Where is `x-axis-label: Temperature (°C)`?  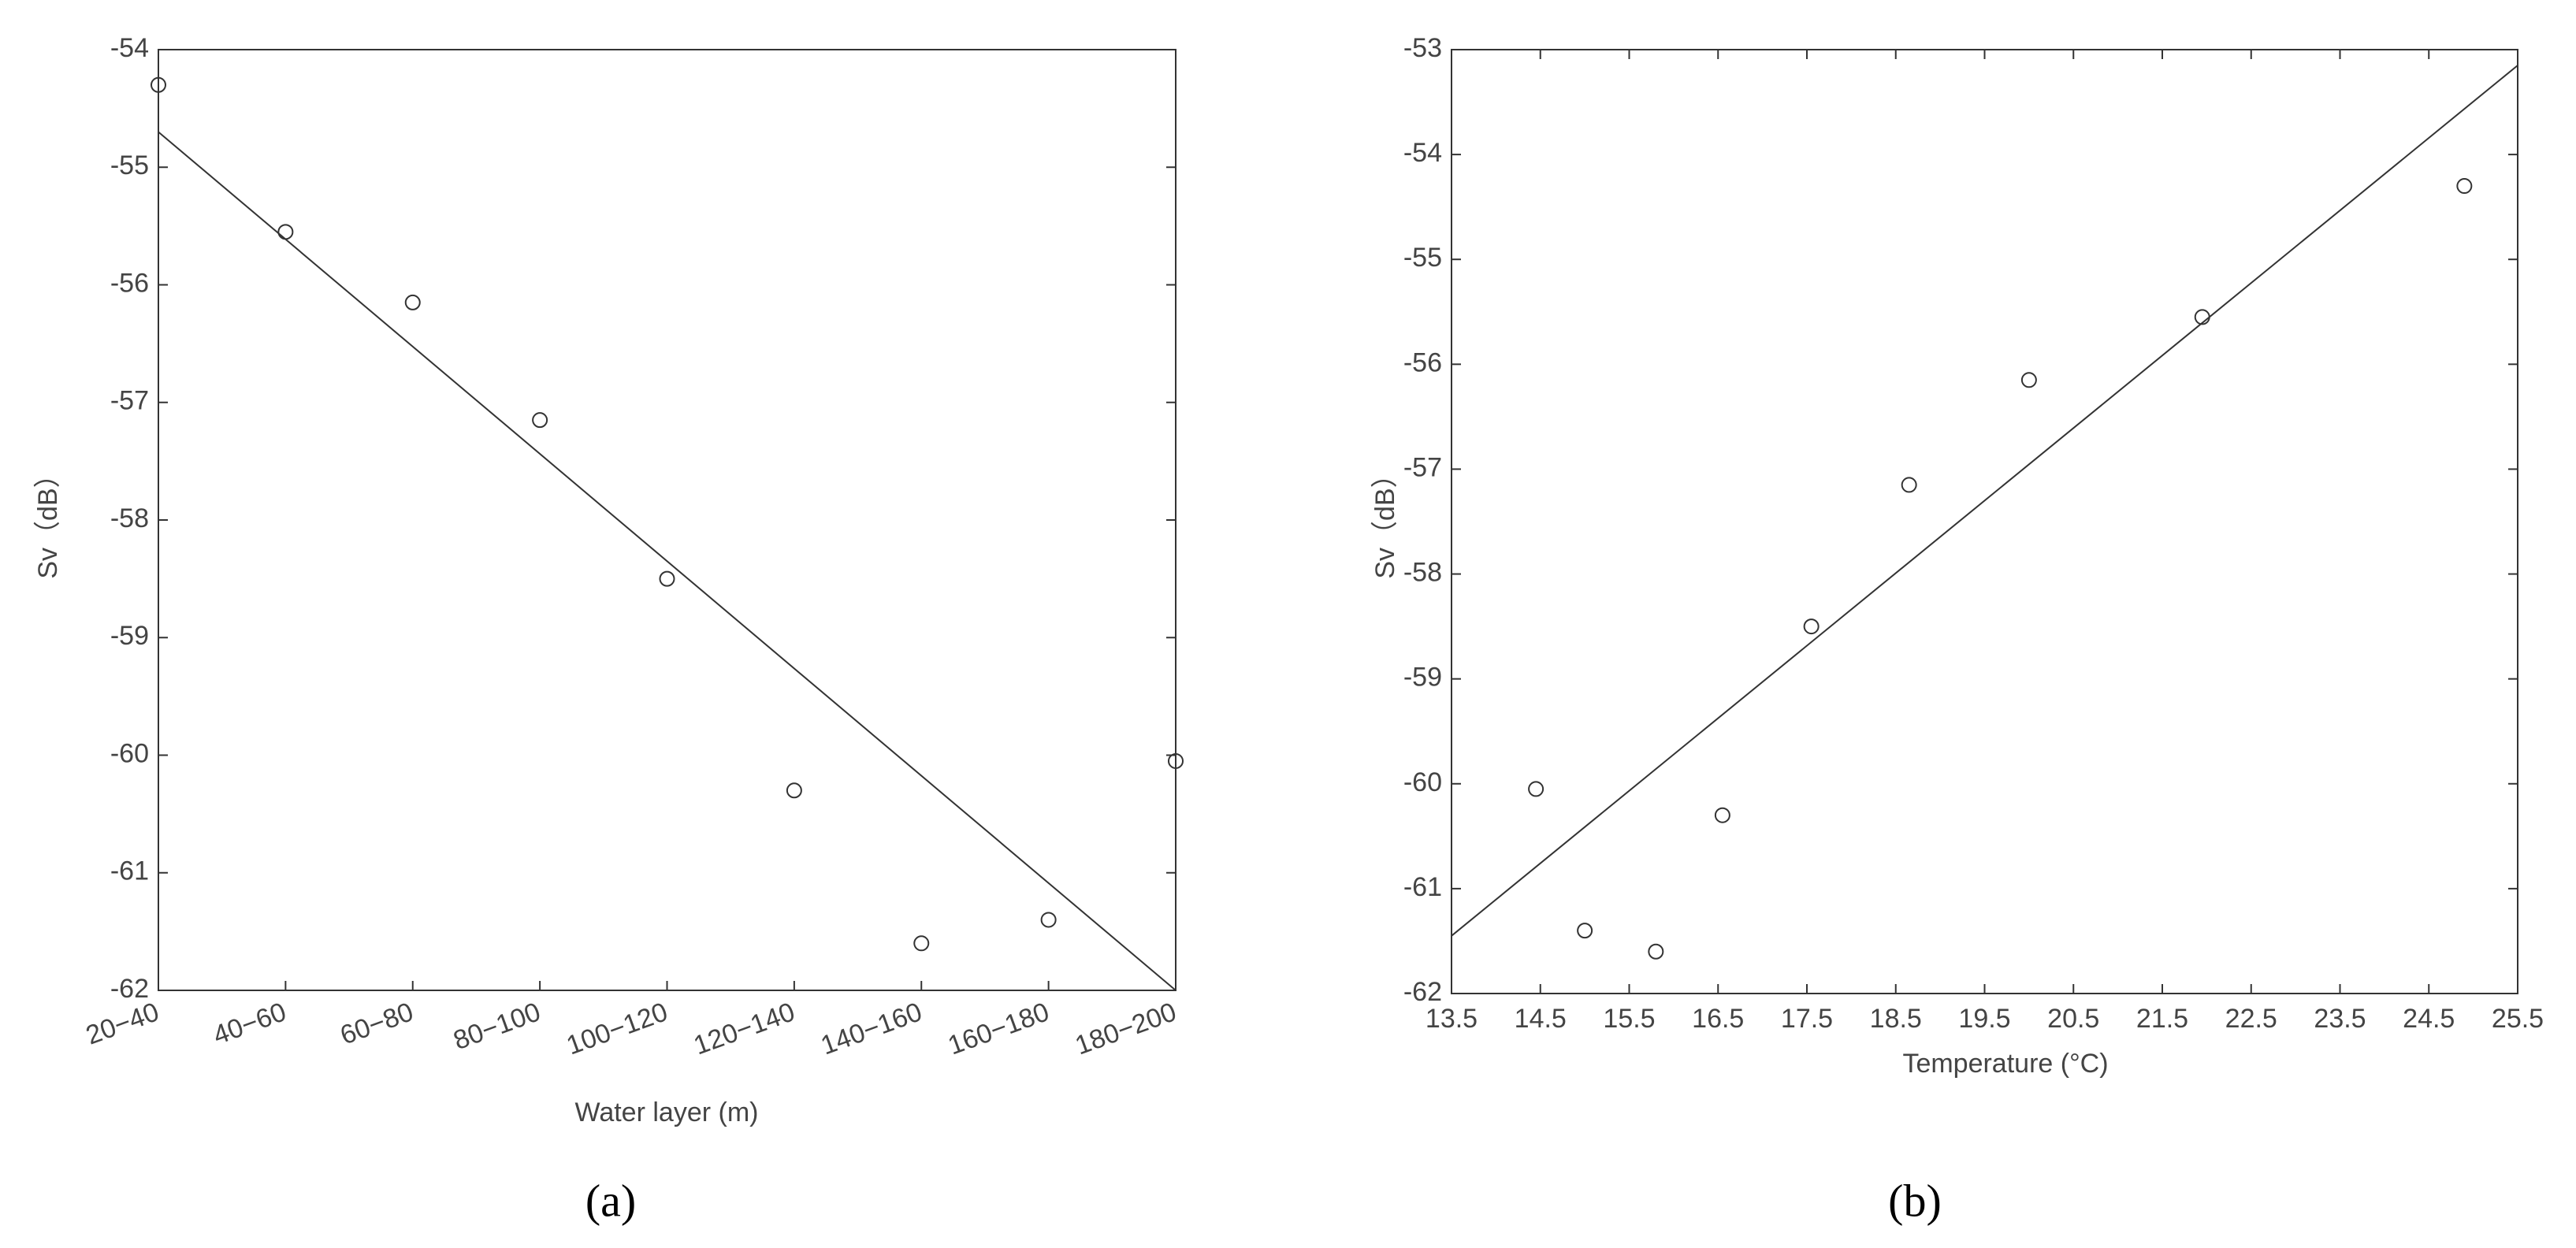 x-axis-label: Temperature (°C) is located at coordinates (2005, 1064).